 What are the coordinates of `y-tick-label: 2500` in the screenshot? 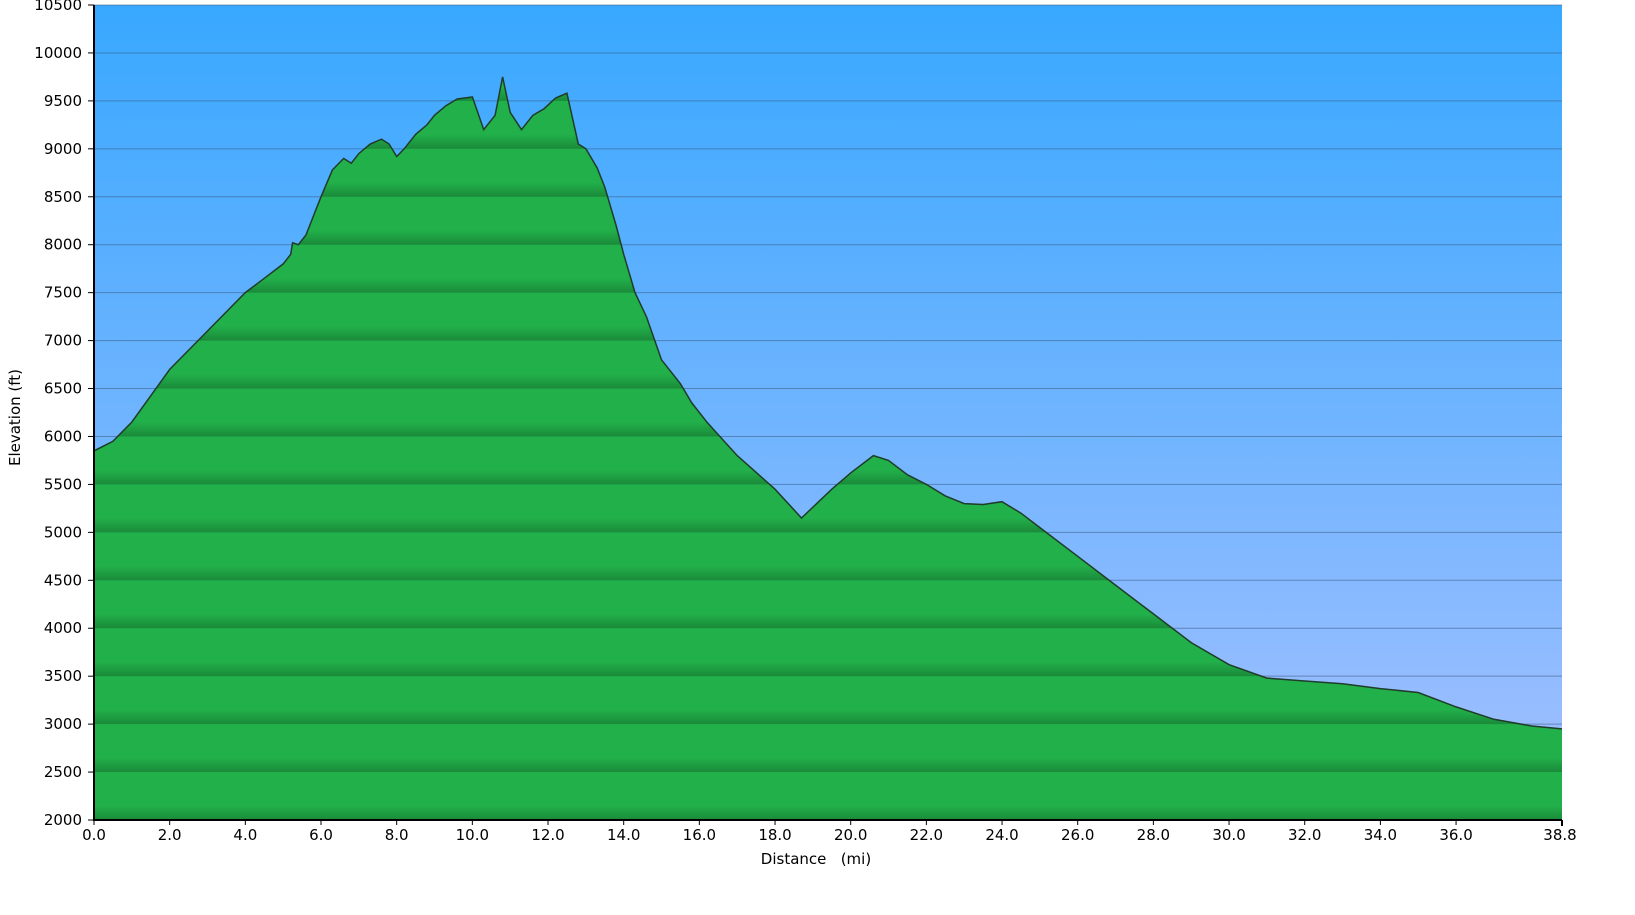 It's located at (63, 772).